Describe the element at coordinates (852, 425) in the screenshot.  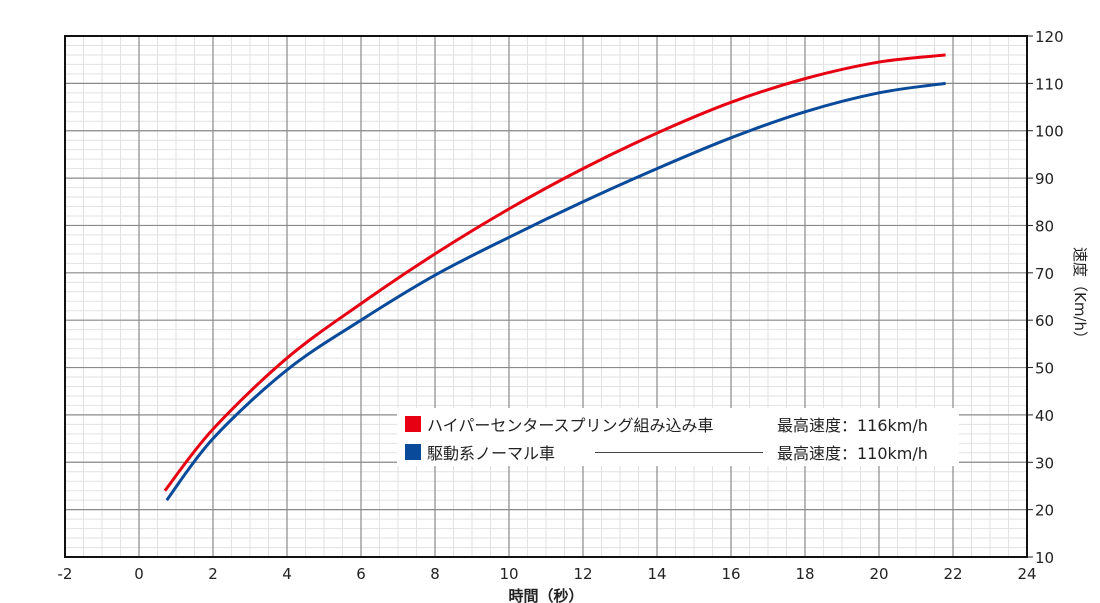
I see `legend-max-speed: 最高速度：116km/h` at that location.